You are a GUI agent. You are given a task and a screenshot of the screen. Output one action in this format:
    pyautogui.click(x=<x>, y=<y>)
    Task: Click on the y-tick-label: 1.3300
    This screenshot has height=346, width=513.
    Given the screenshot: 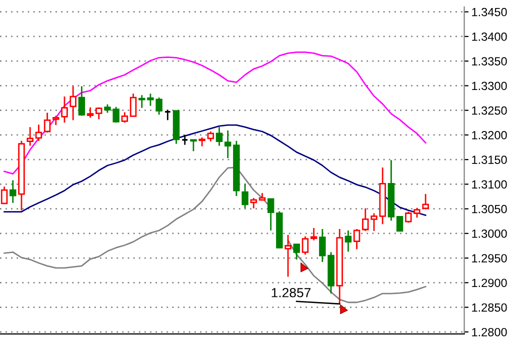 What is the action you would take?
    pyautogui.click(x=489, y=86)
    